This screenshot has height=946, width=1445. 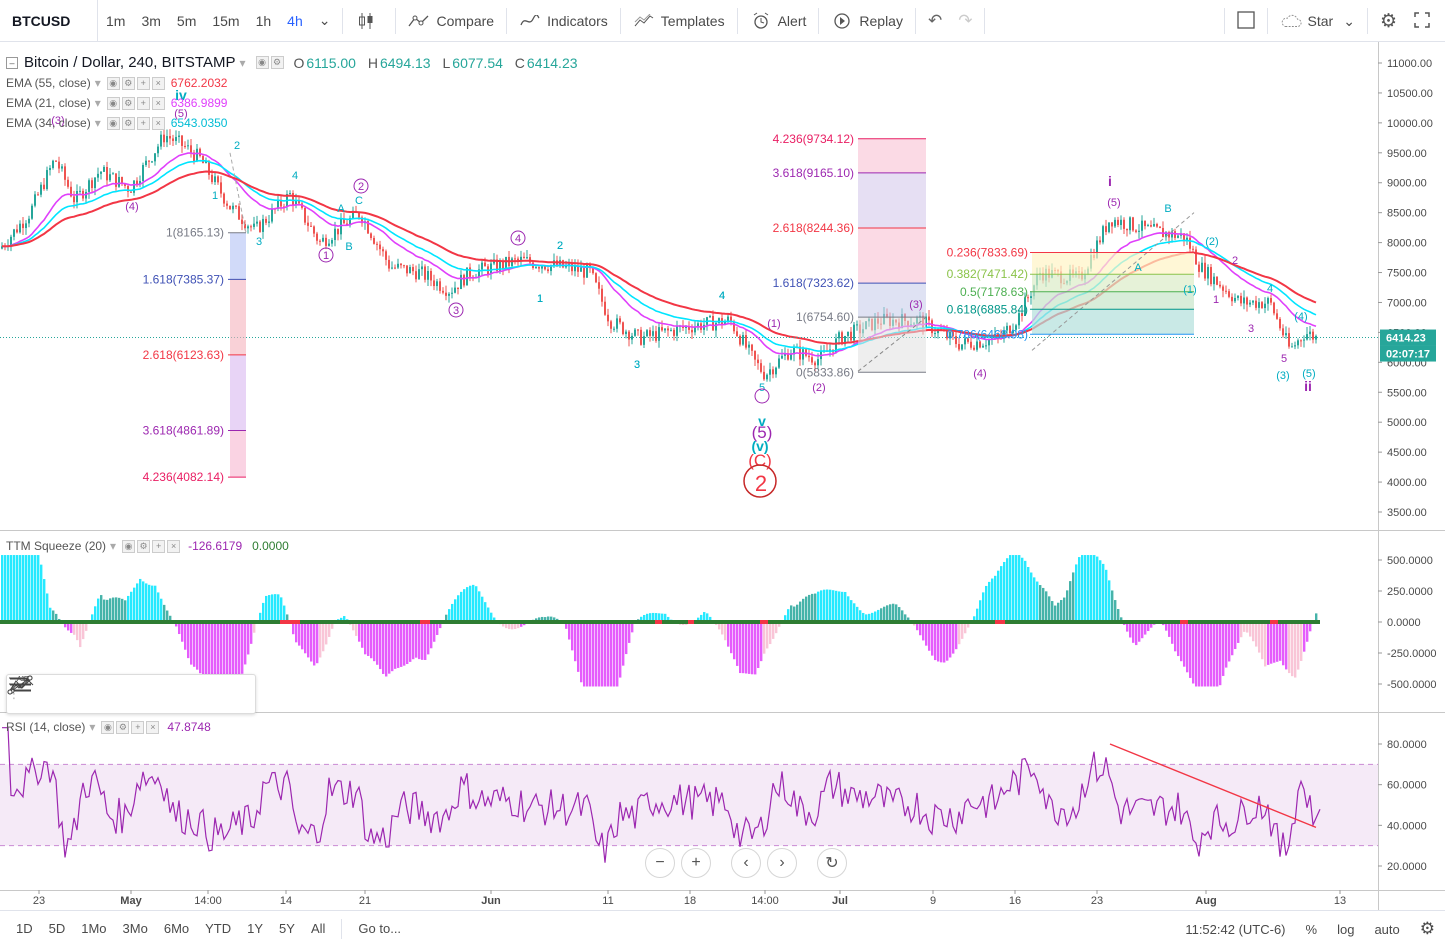 What do you see at coordinates (295, 20) in the screenshot?
I see `interval-4h: 4h` at bounding box center [295, 20].